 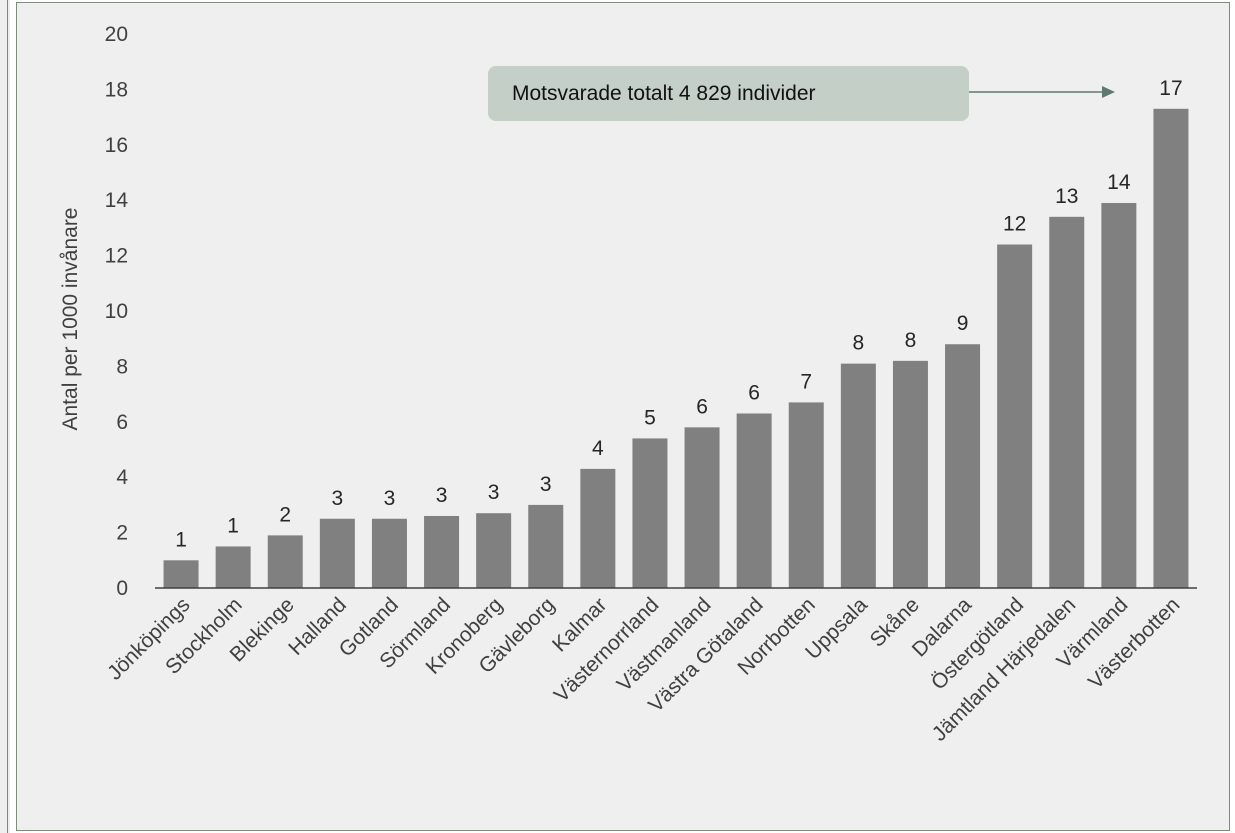 What do you see at coordinates (1066, 196) in the screenshot?
I see `bar-value-label: 13` at bounding box center [1066, 196].